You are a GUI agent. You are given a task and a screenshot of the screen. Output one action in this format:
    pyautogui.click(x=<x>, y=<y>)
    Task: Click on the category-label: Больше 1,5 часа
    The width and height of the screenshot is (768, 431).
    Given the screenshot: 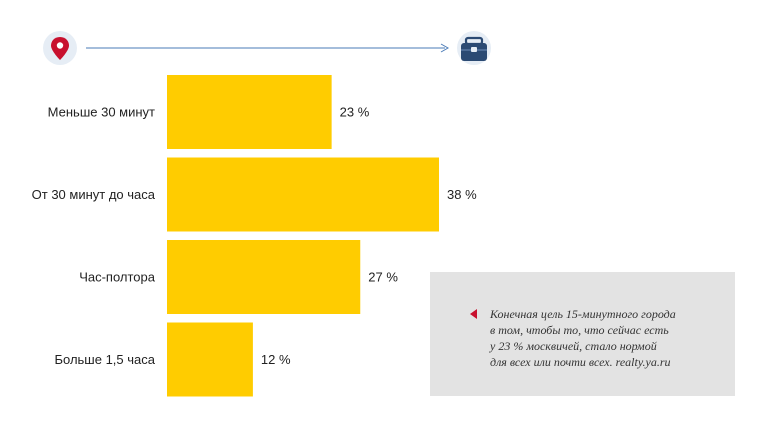 What is the action you would take?
    pyautogui.click(x=104, y=359)
    